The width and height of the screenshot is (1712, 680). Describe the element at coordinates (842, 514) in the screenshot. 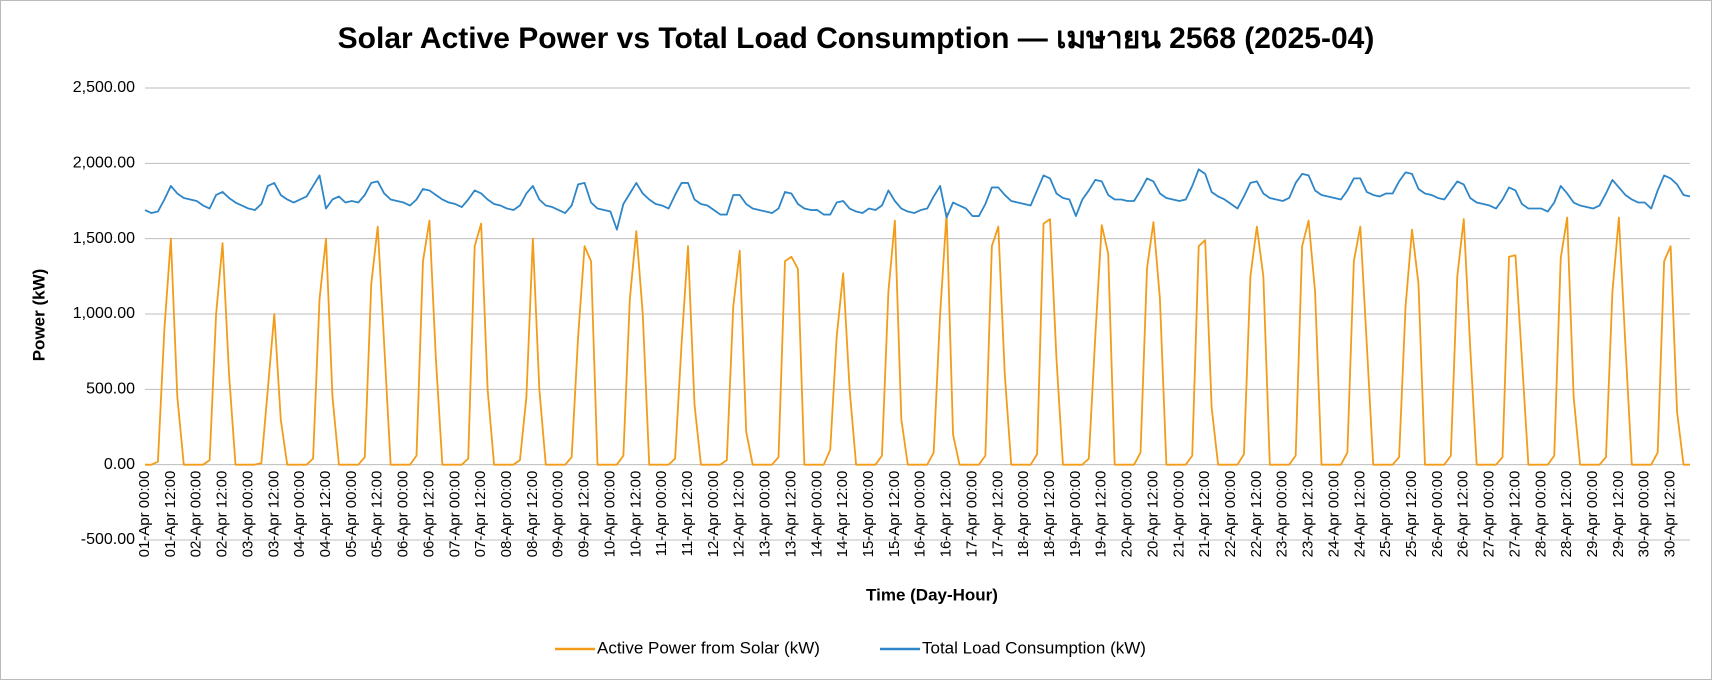

I see `x-tick-label: 14-Apr 12:00` at that location.